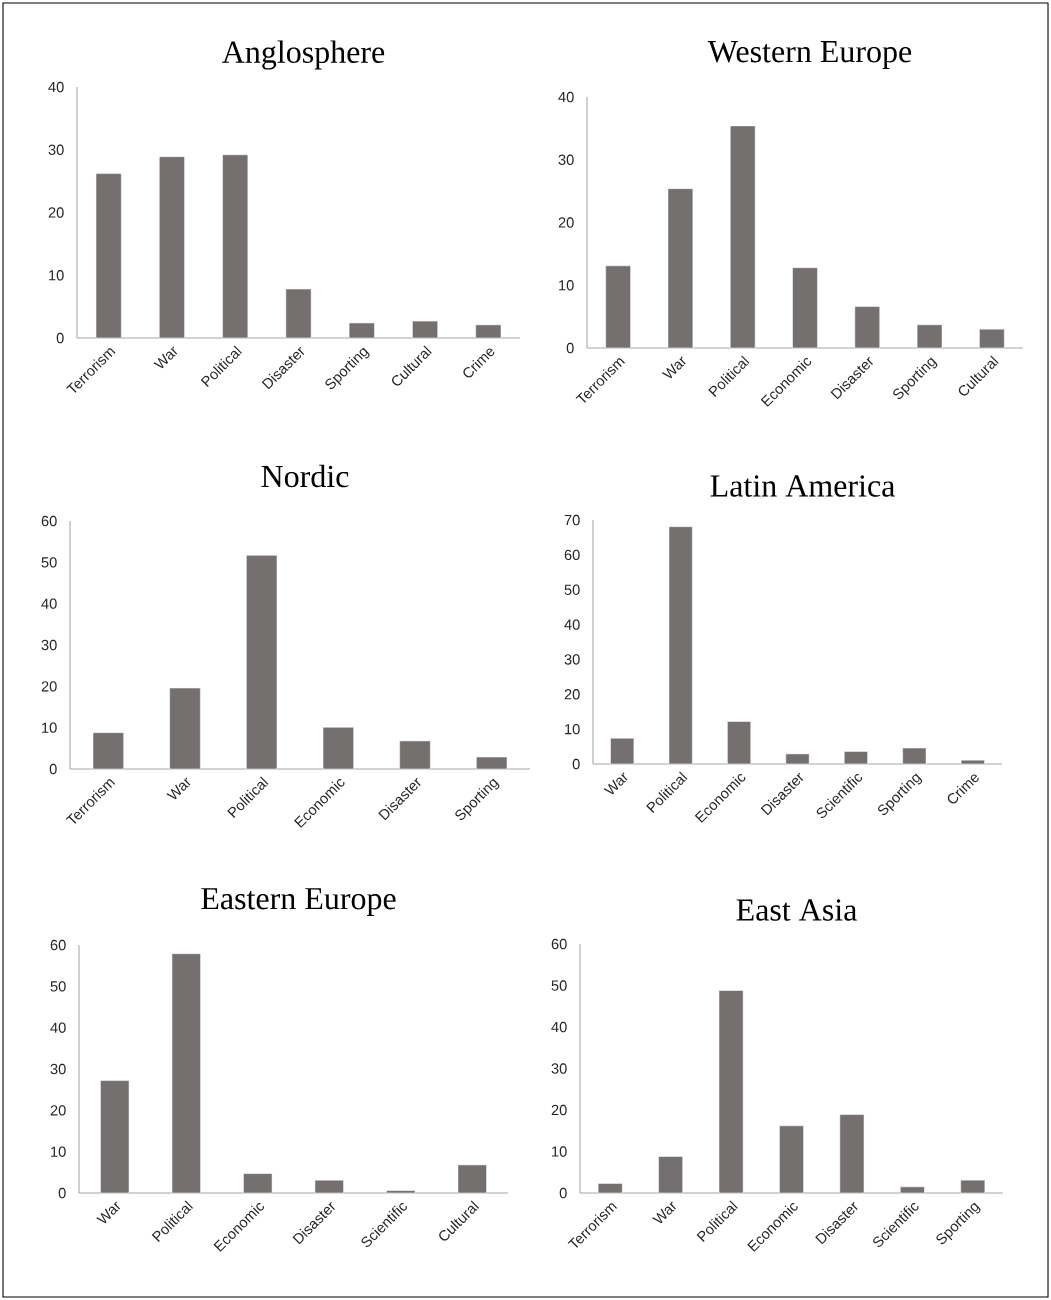 Image resolution: width=1051 pixels, height=1300 pixels. Describe the element at coordinates (572, 520) in the screenshot. I see `y-tick-label: 70` at that location.